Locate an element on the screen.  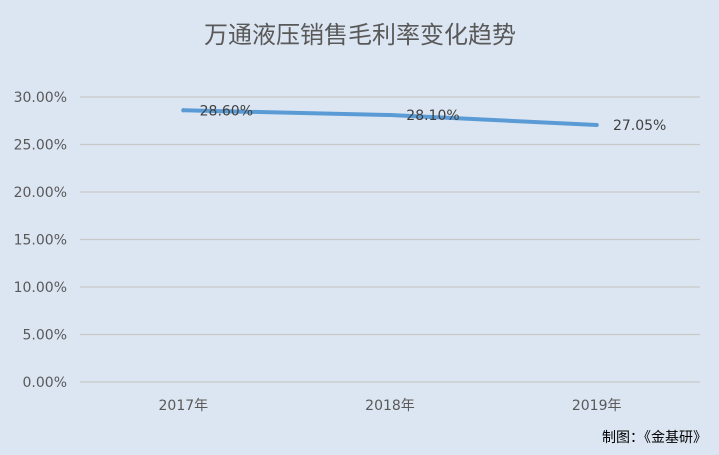
x-axis-ticks: 2017年 2018年 2019年 is located at coordinates (390, 406).